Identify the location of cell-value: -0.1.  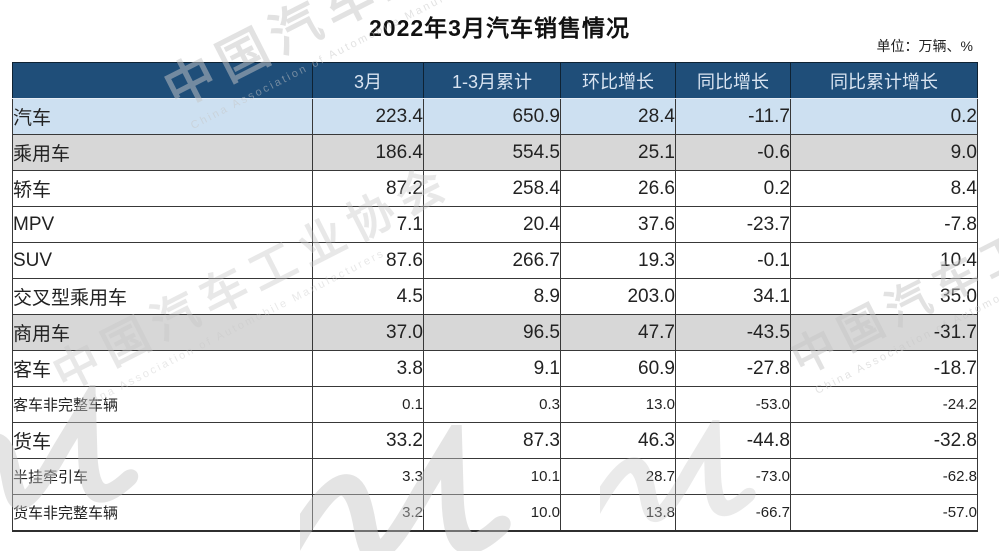
(733, 260).